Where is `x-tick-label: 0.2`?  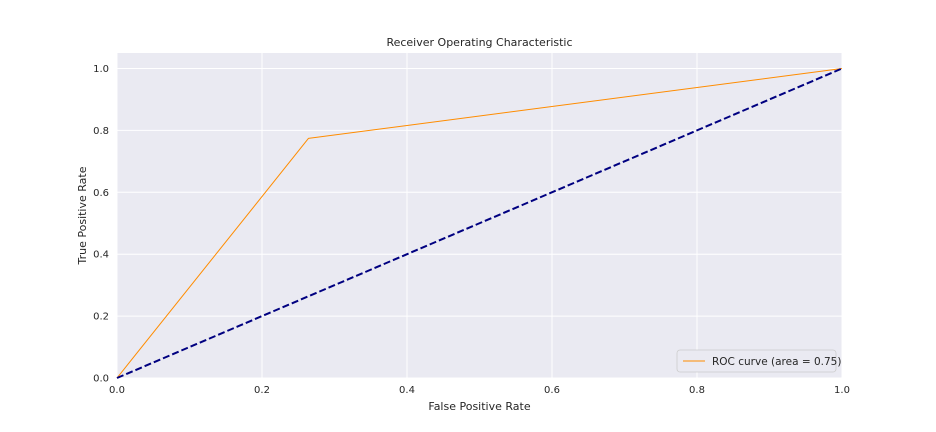
x-tick-label: 0.2 is located at coordinates (262, 390).